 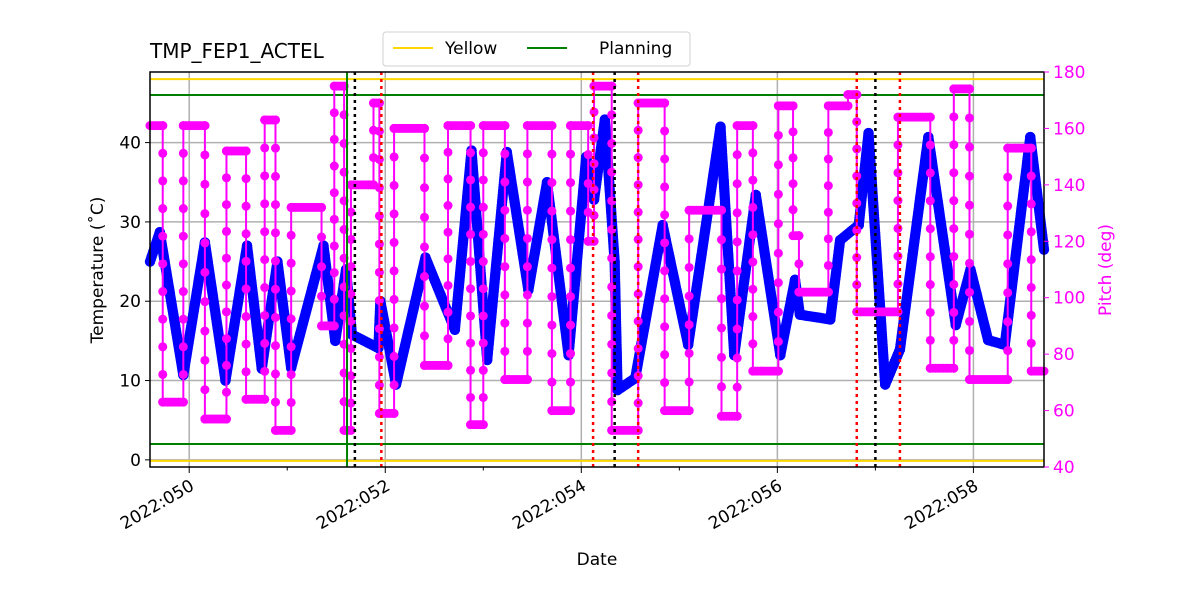 What do you see at coordinates (1106, 270) in the screenshot?
I see `y2-axis-label: Pitch (deg)` at bounding box center [1106, 270].